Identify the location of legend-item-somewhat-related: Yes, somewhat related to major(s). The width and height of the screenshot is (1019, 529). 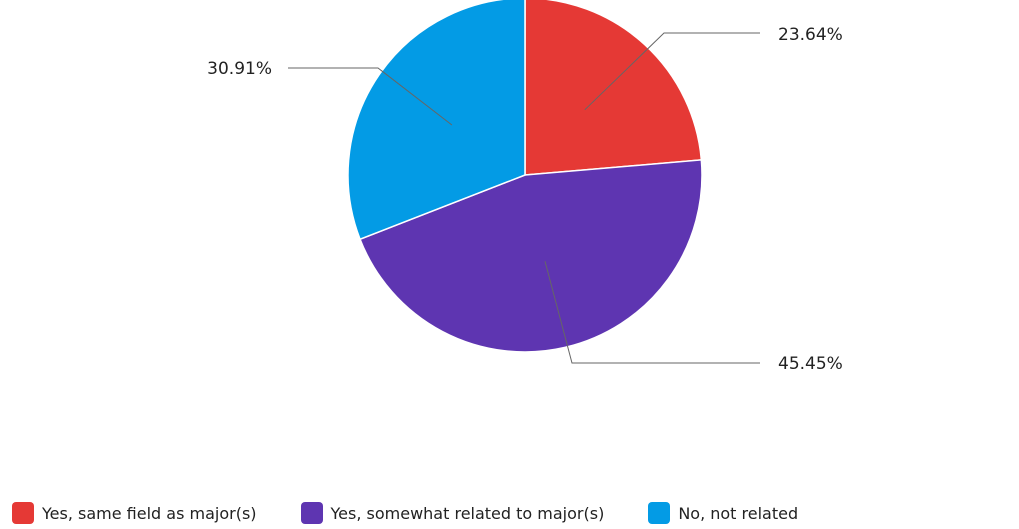
(452, 513).